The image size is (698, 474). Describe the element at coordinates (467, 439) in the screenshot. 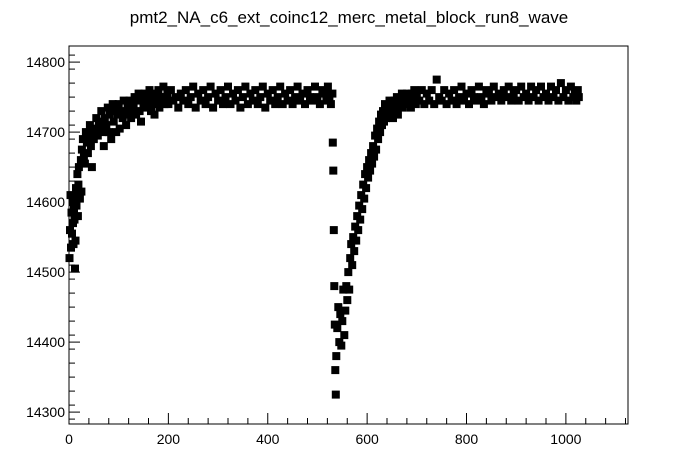

I see `x-tick-label: 800` at that location.